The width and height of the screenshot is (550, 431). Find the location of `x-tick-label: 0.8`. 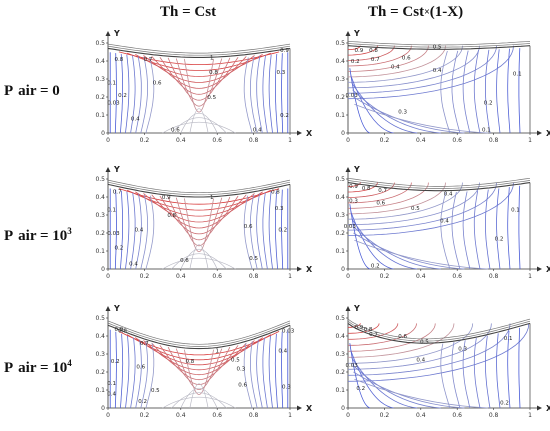

x-tick-label: 0.8 is located at coordinates (254, 415).